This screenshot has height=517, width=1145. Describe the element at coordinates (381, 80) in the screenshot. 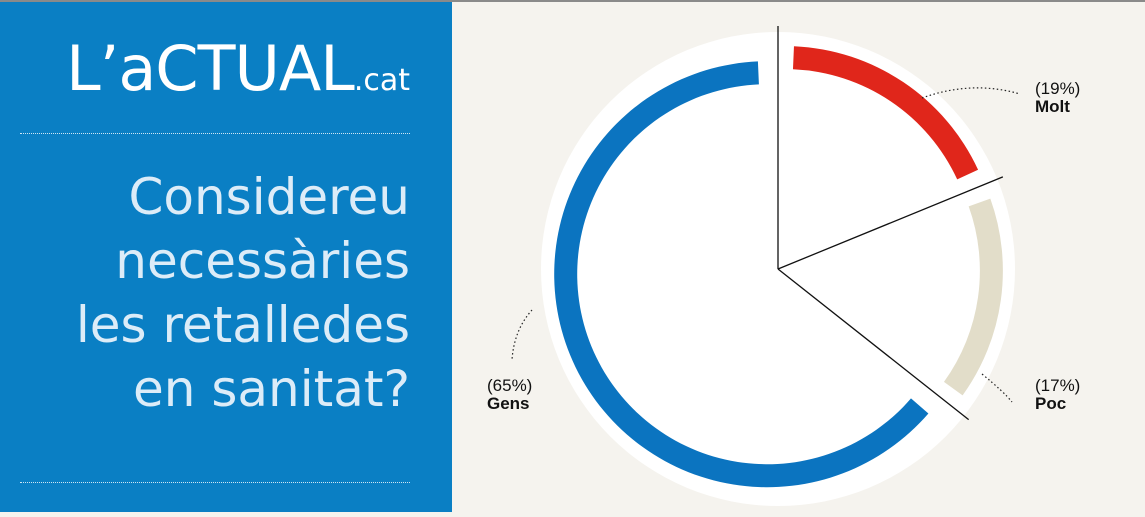

I see `brand-domain: .cat` at that location.